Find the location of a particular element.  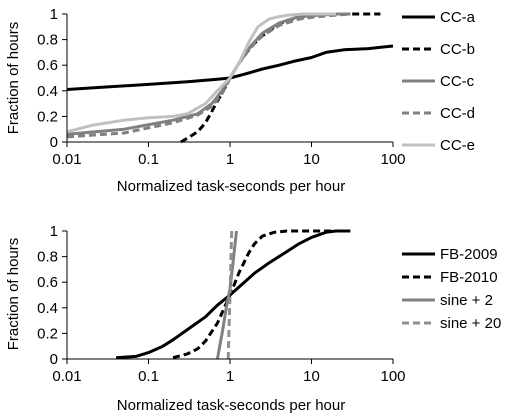

legend-fb: FB-2009 FB-2010 sine + 2 sine + 20 is located at coordinates (451, 289).